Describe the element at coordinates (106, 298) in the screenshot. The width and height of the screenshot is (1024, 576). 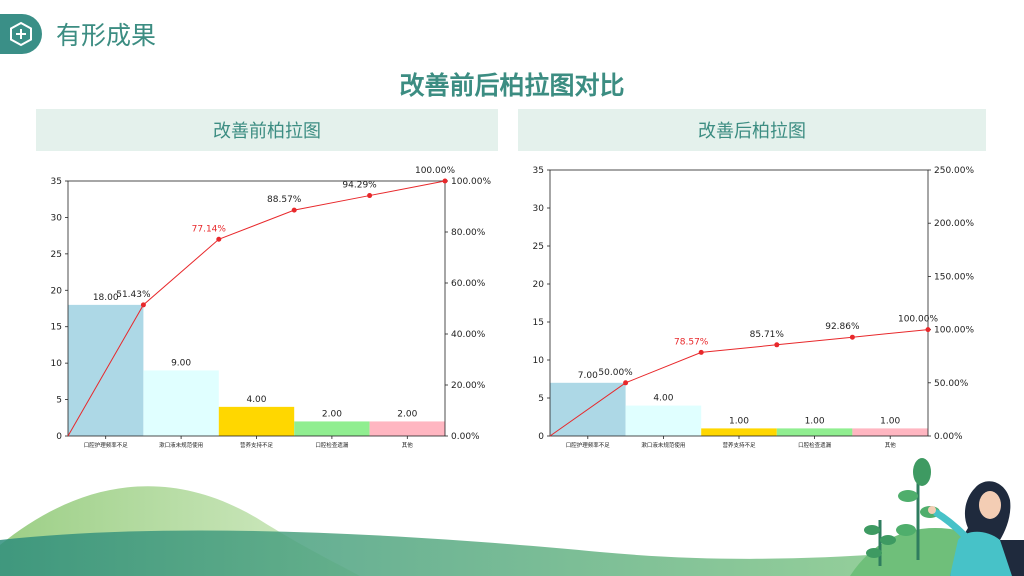
I see `value-label-0: 18.00` at that location.